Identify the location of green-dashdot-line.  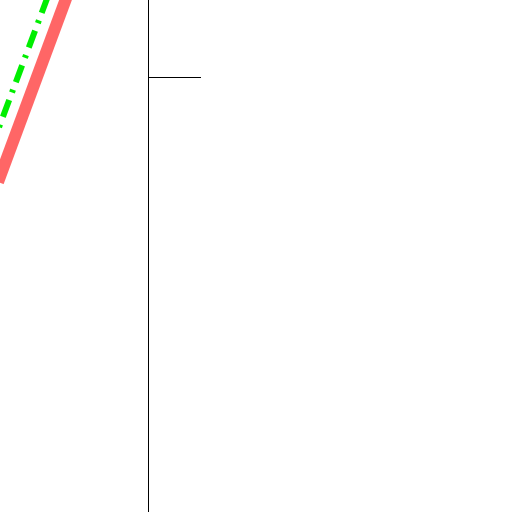
(25, 66).